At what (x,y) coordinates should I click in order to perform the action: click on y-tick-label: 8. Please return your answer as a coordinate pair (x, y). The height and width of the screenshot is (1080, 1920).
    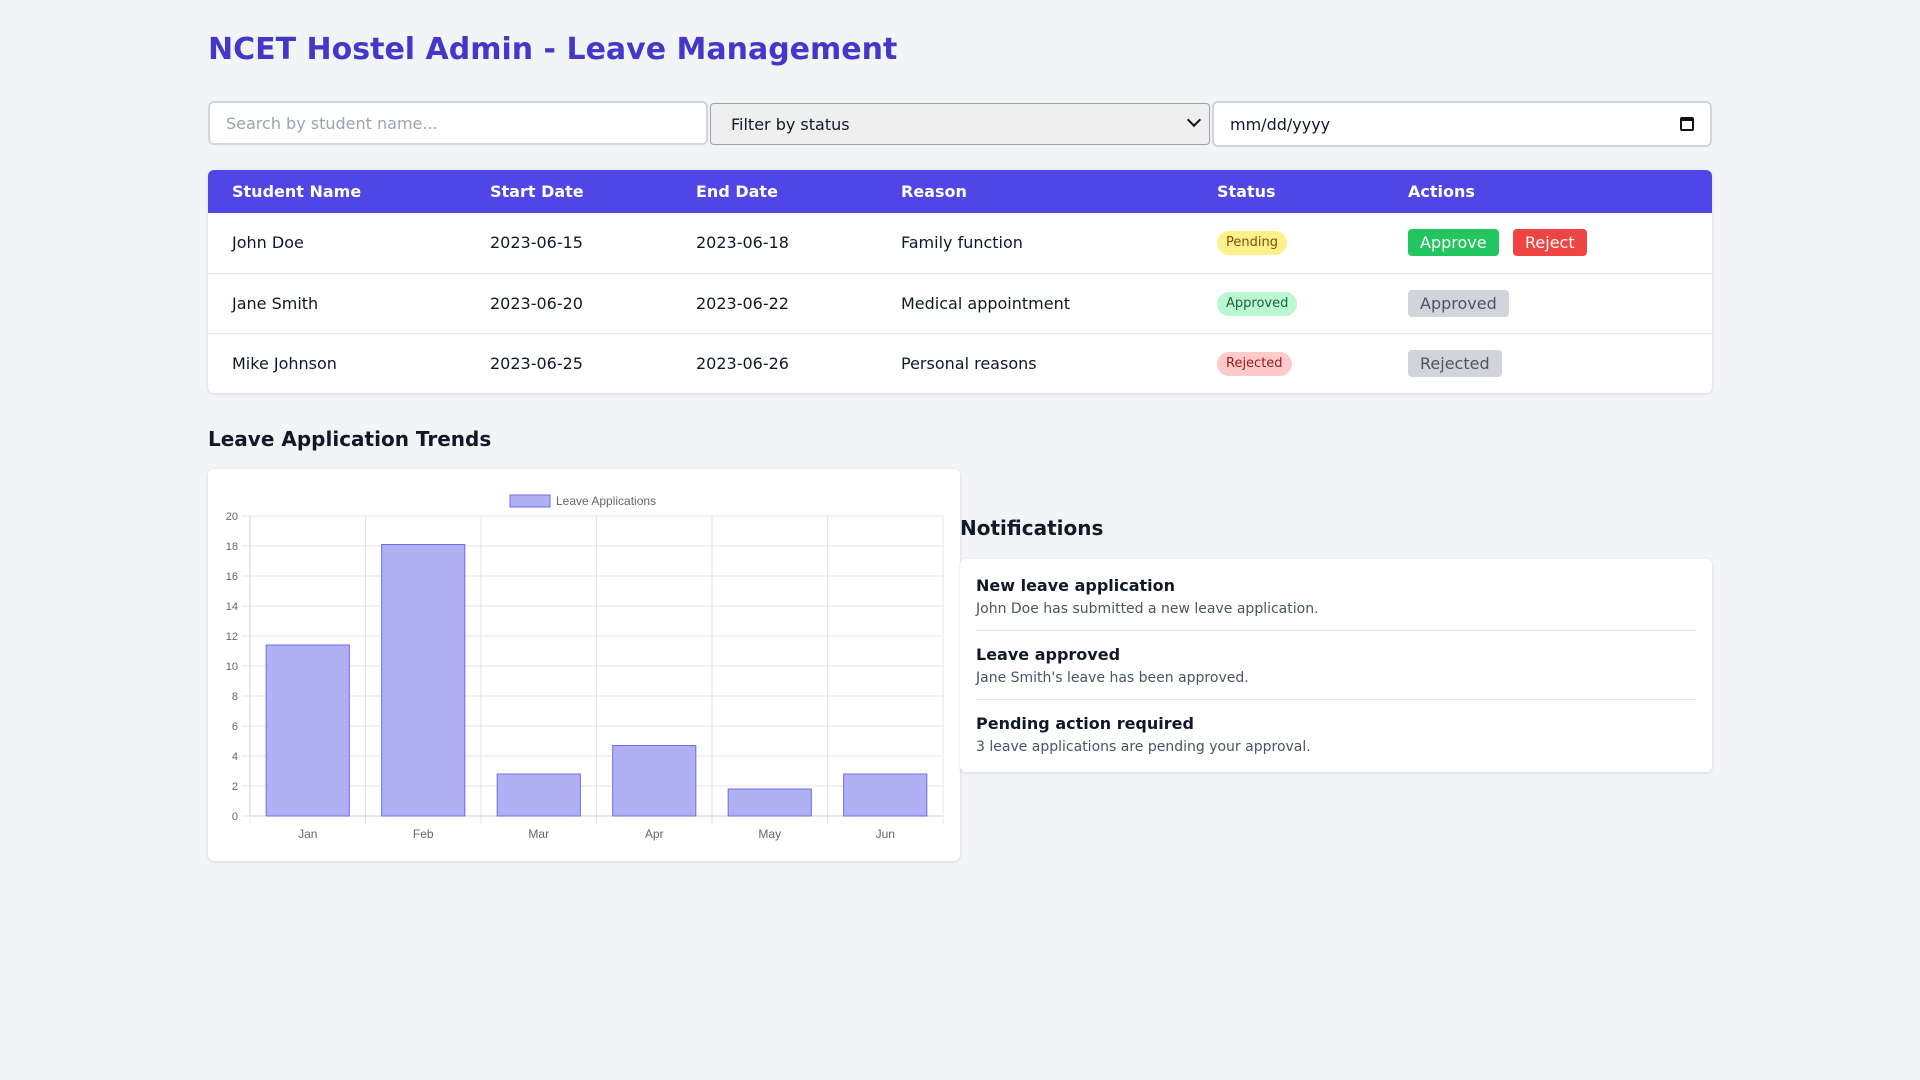
    Looking at the image, I should click on (235, 697).